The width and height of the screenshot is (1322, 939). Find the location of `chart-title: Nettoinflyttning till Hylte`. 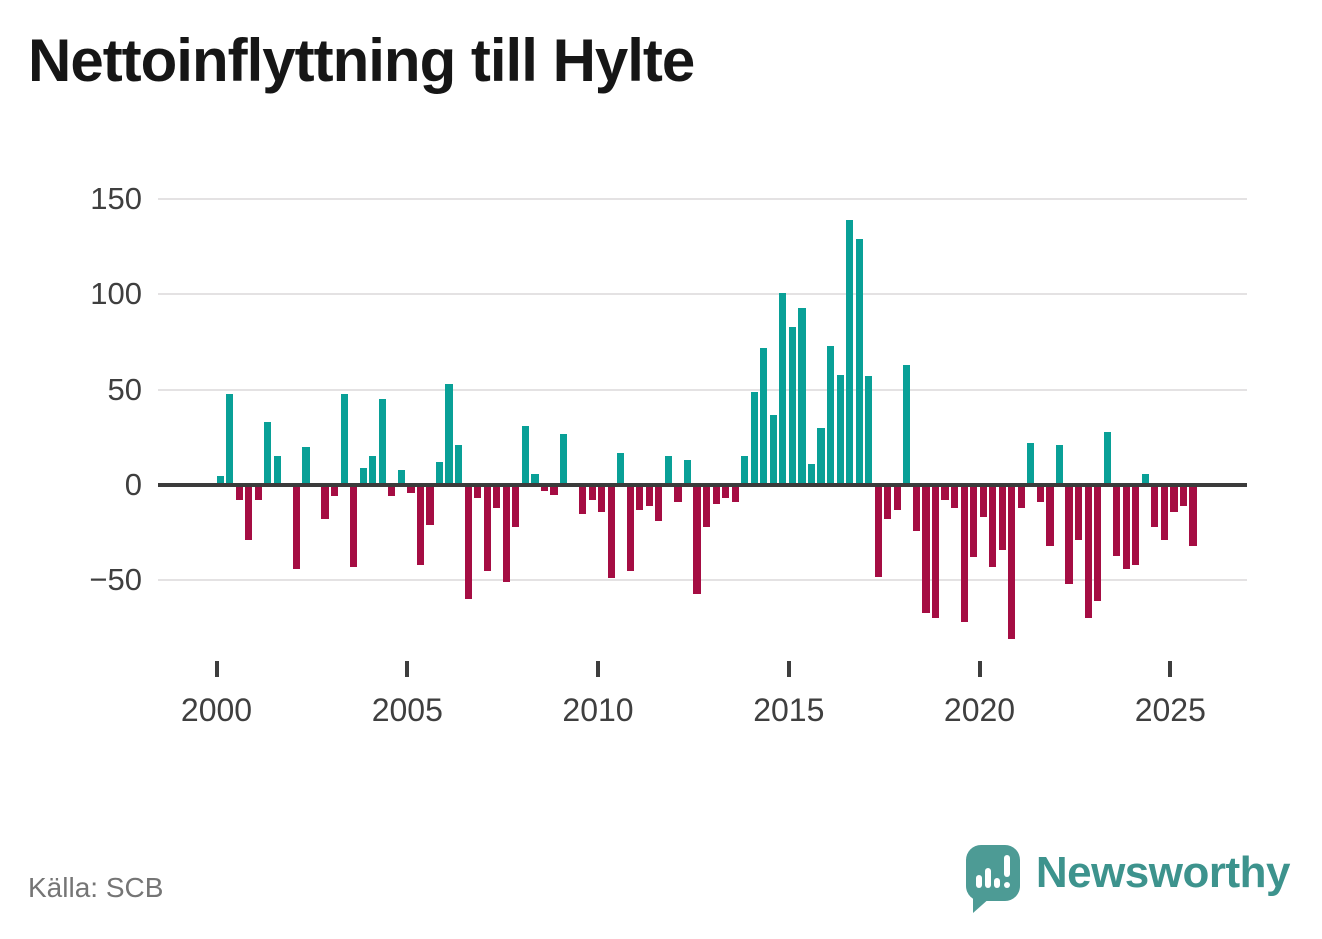

chart-title: Nettoinflyttning till Hylte is located at coordinates (361, 60).